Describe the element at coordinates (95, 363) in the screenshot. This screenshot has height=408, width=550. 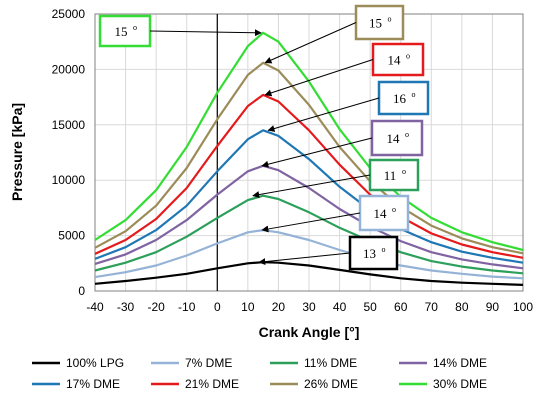
I see `legend-entry: 100% LPG` at that location.